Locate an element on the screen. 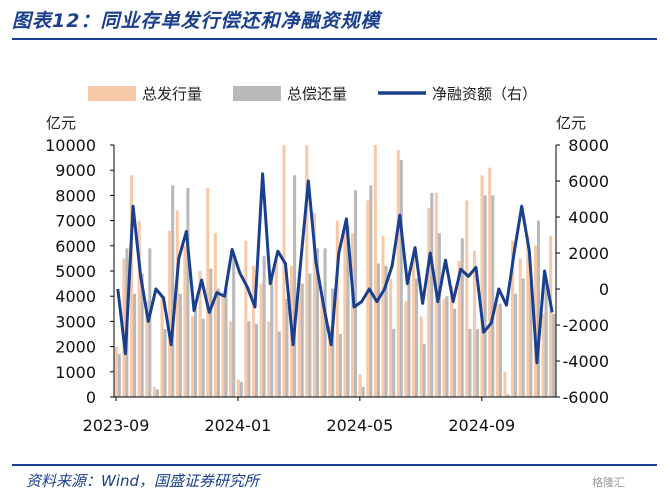 The image size is (669, 502). y-tick-label-left: 5000 is located at coordinates (75, 271).